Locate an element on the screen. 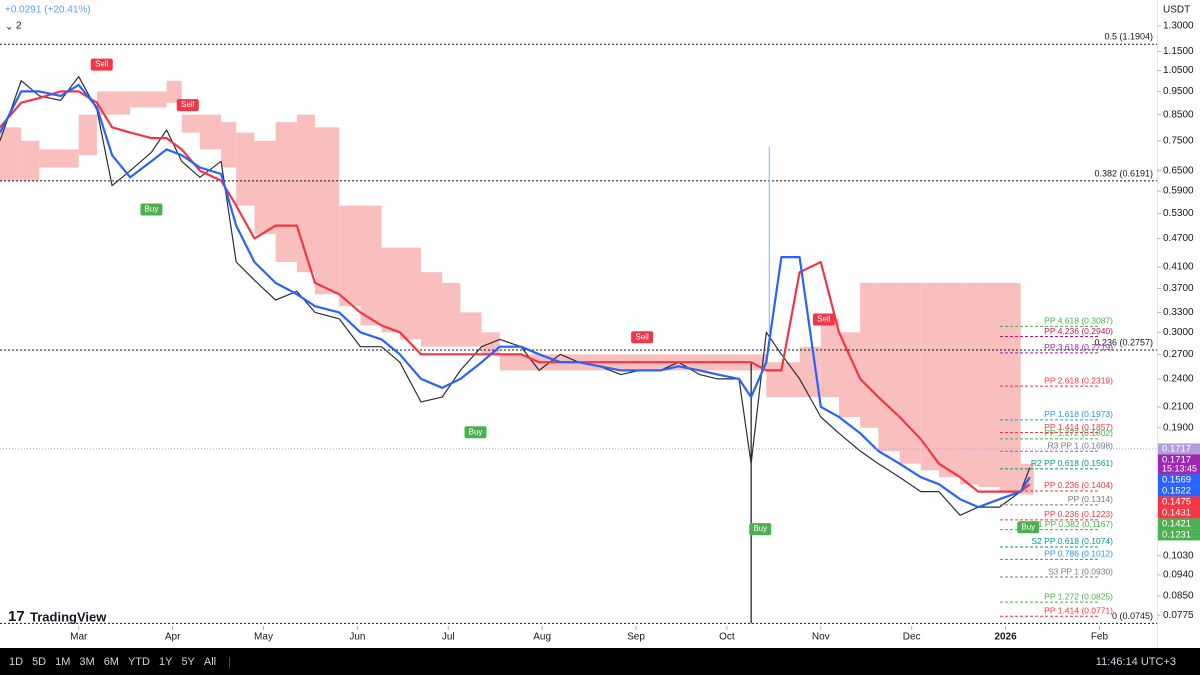 The height and width of the screenshot is (675, 1200). y-tick-label: 0.2400 is located at coordinates (1178, 379).